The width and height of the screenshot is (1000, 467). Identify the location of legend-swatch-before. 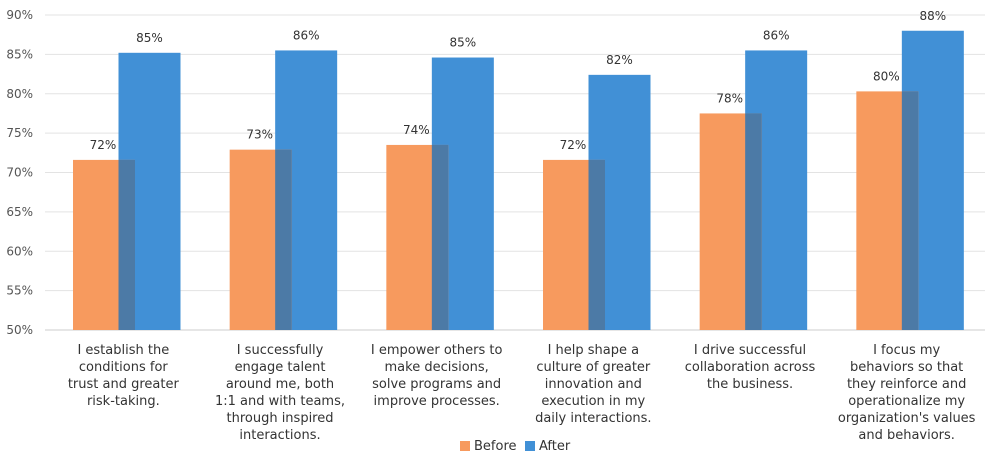
(465, 446).